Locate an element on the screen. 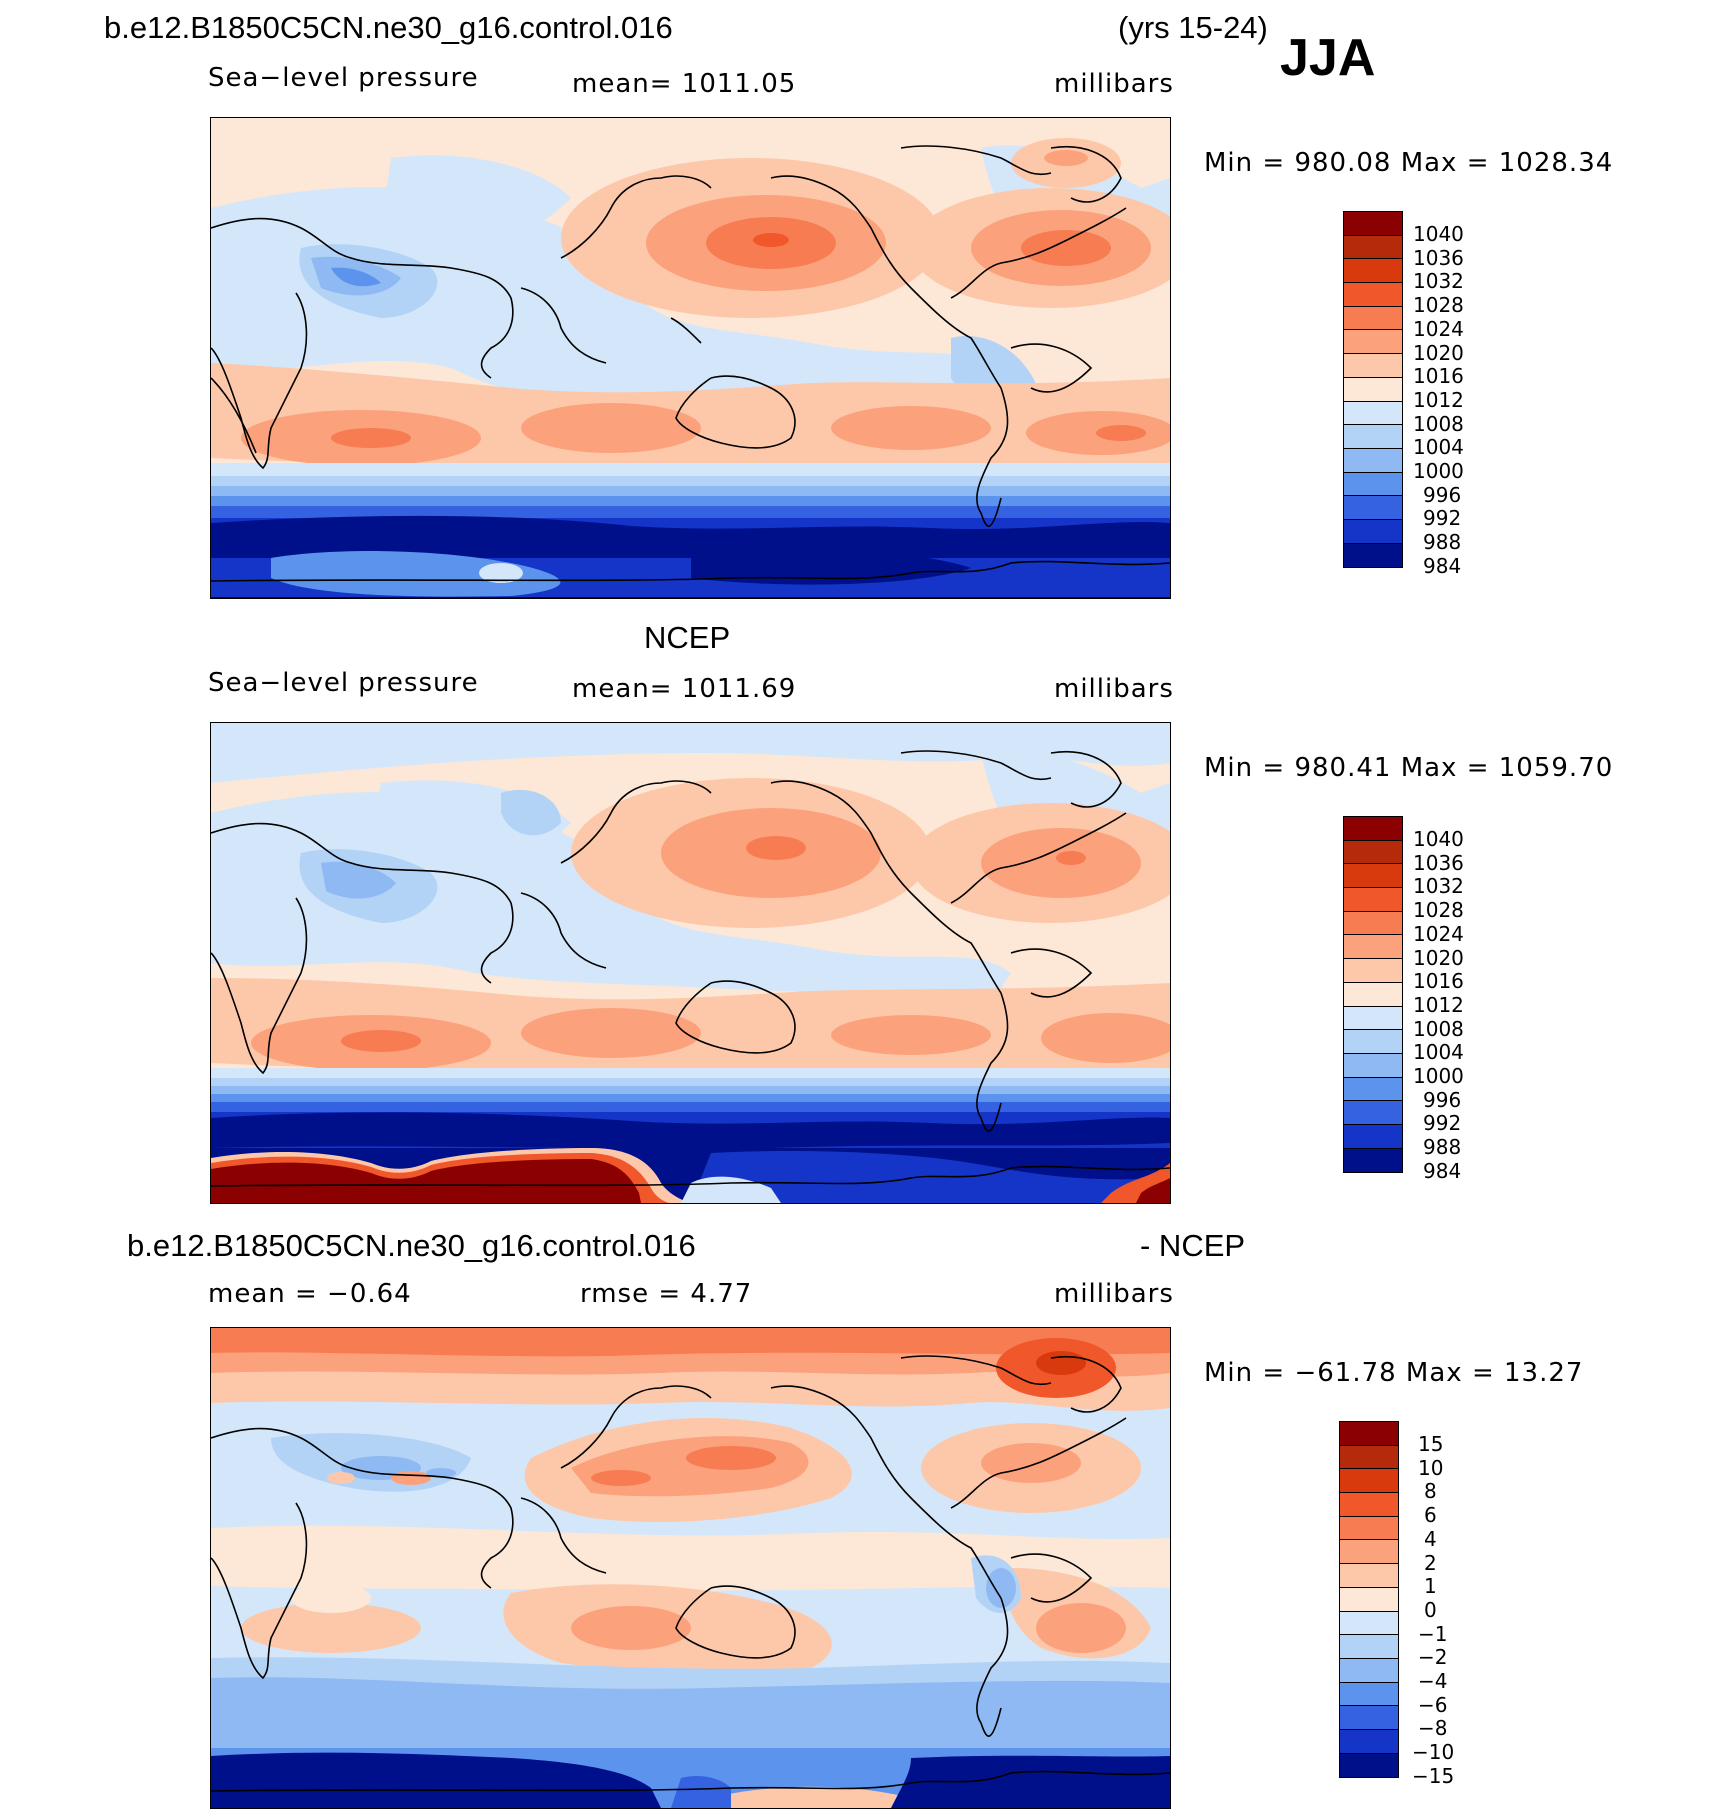 This screenshot has width=1710, height=1819. panel3-title-right: - NCEP is located at coordinates (1193, 1245).